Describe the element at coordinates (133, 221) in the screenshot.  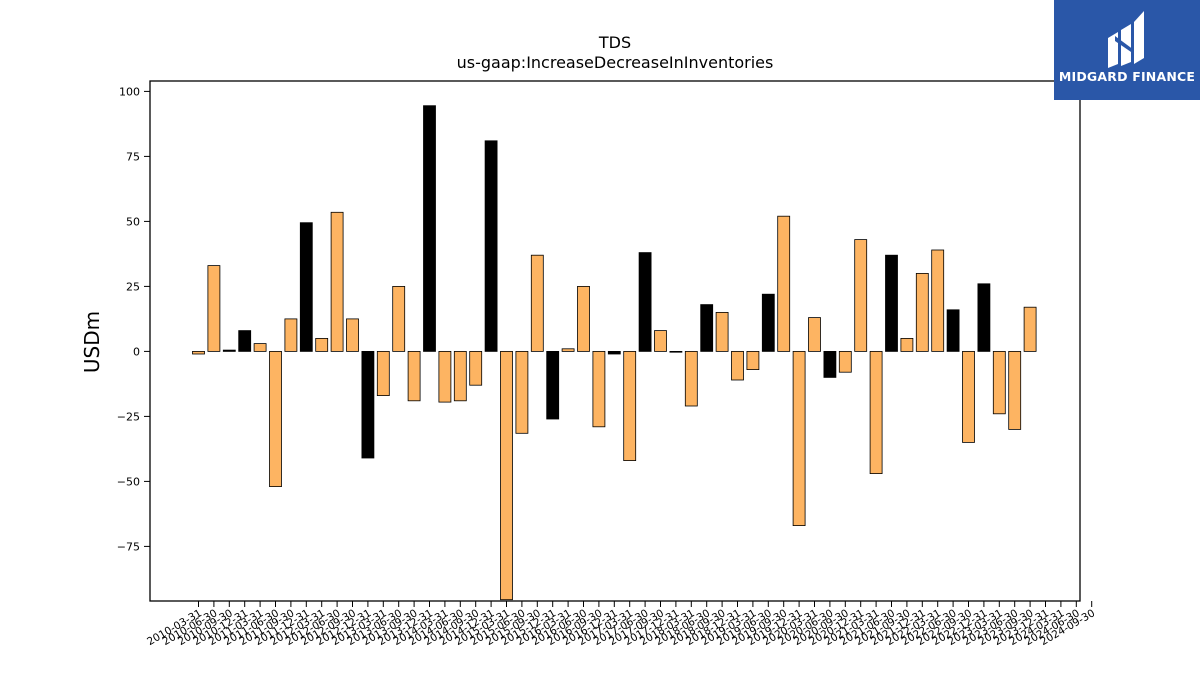
I see `y-tick-label: 50` at that location.